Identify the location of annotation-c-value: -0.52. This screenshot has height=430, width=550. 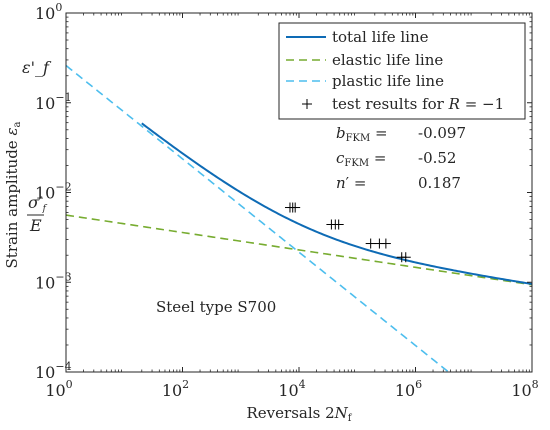
(437, 158).